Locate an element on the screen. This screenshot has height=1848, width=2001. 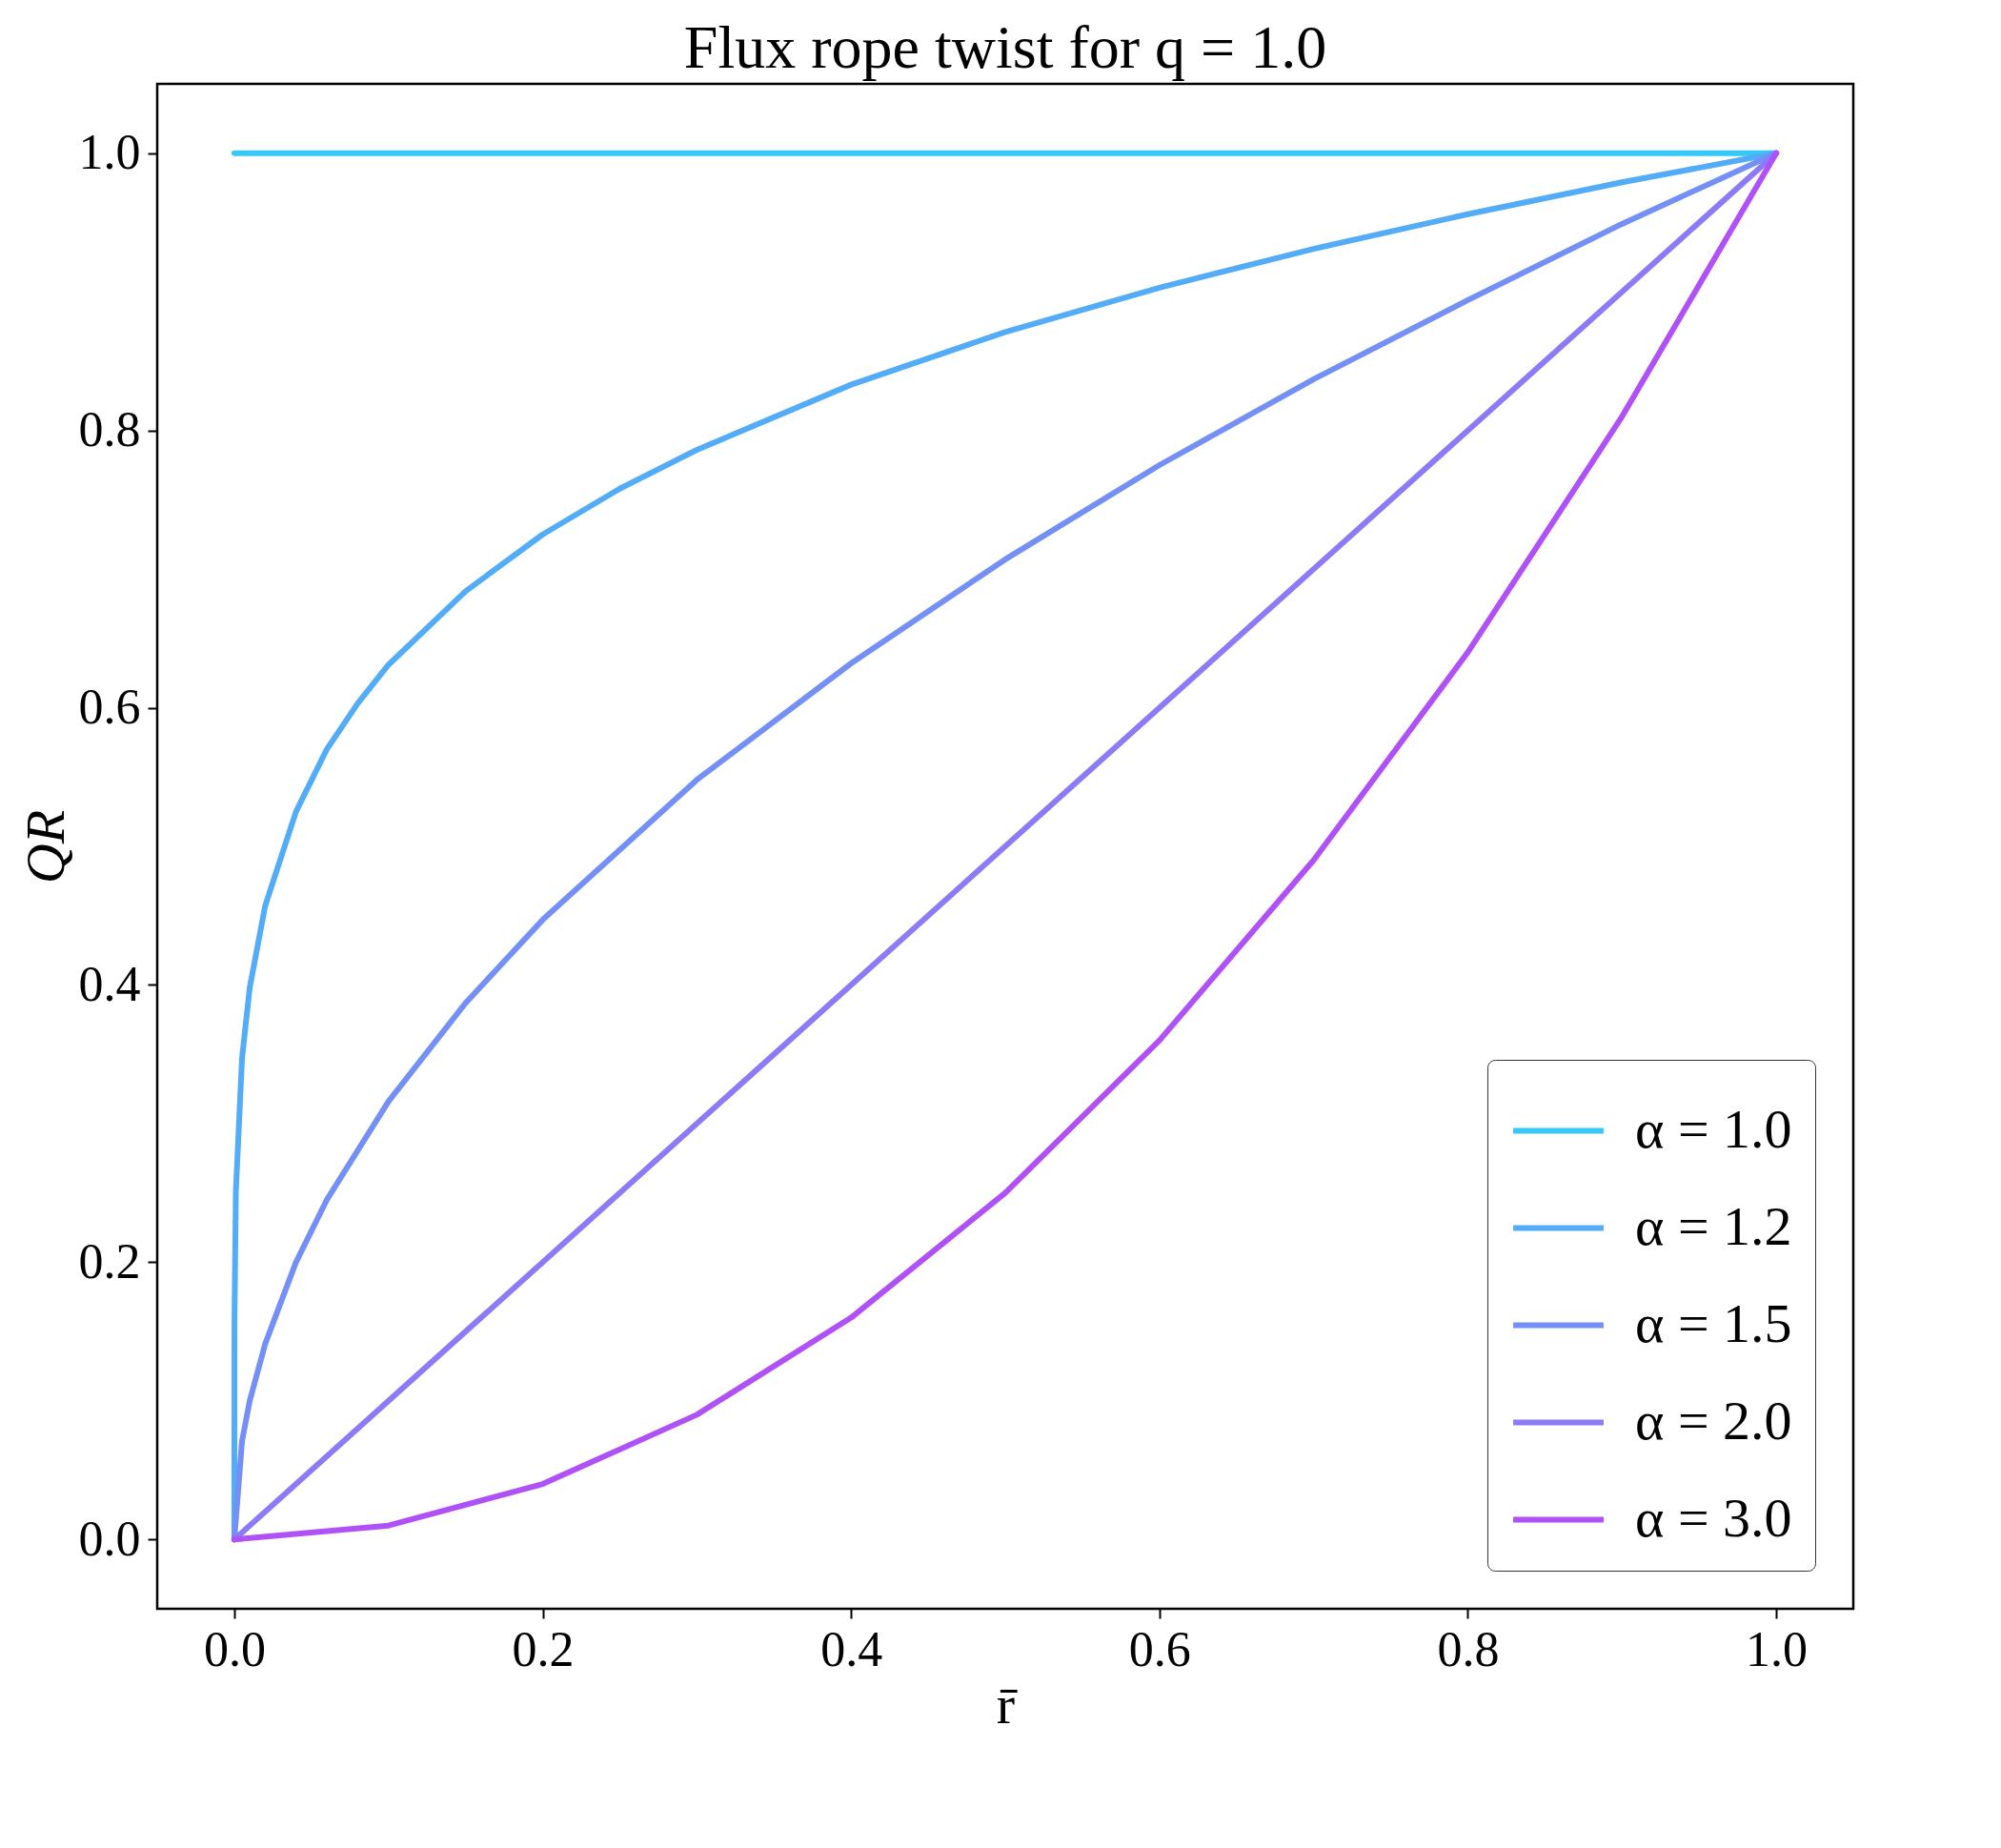
x-tick-label: 0.6 is located at coordinates (1159, 1649).